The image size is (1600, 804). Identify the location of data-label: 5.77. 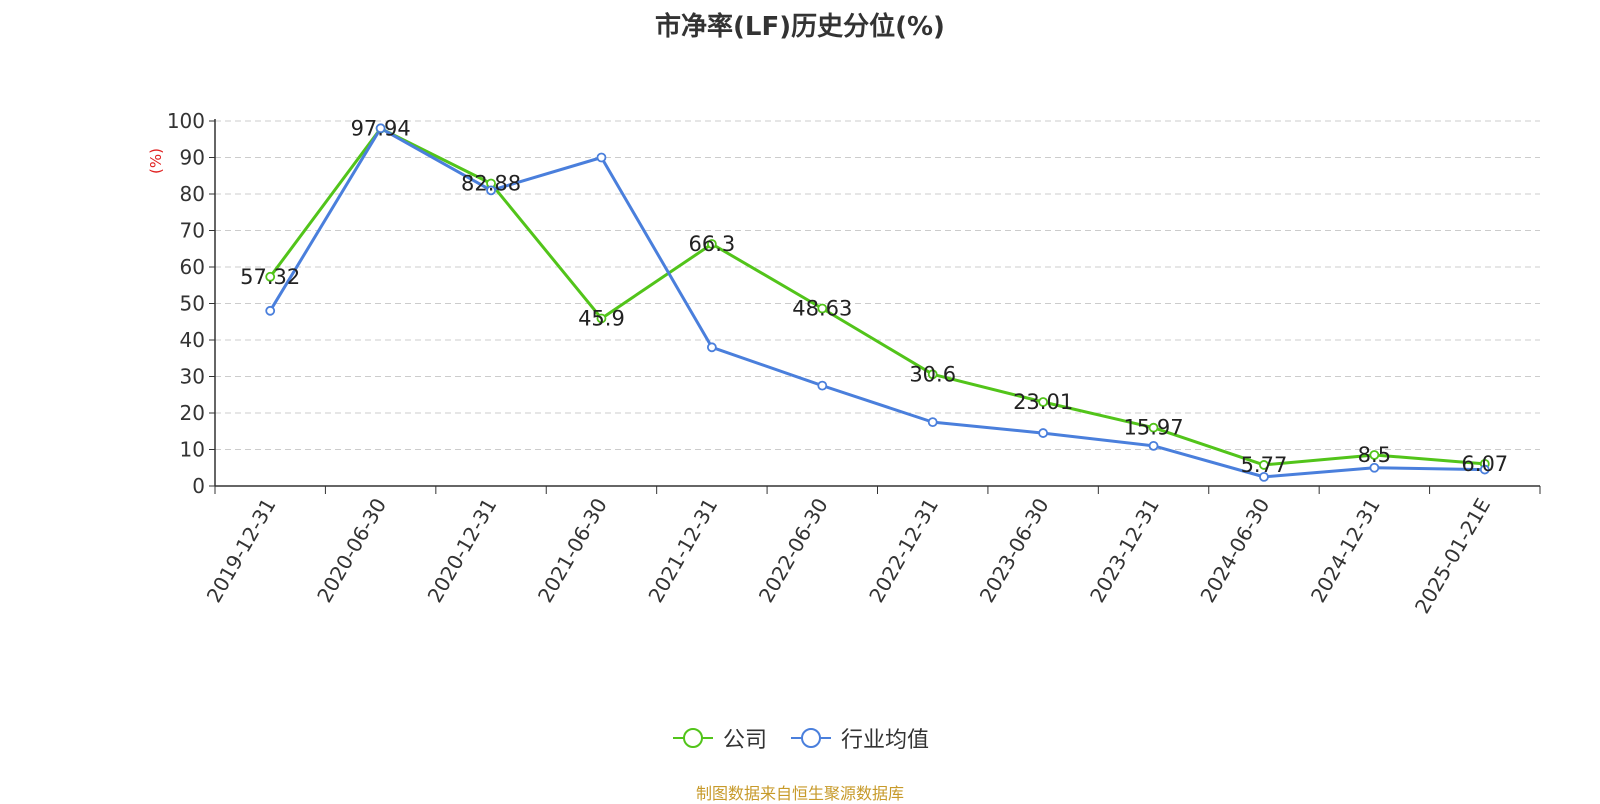
(1264, 465).